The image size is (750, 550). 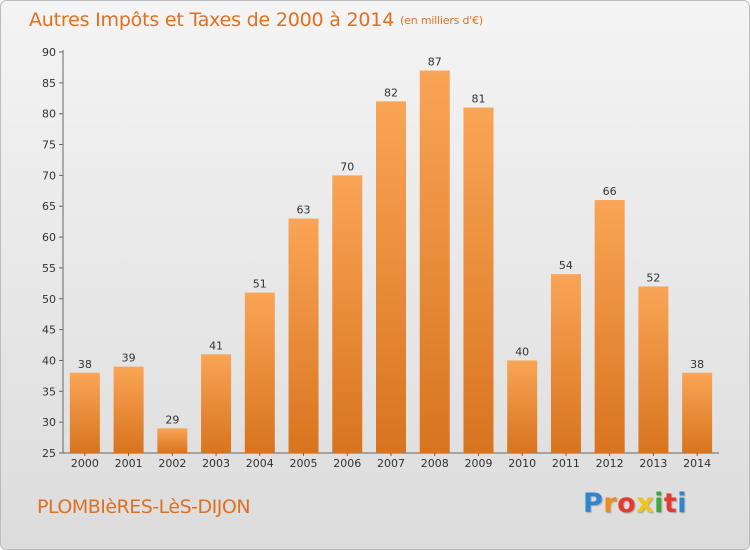 What do you see at coordinates (697, 463) in the screenshot?
I see `x-tick-label: 2014` at bounding box center [697, 463].